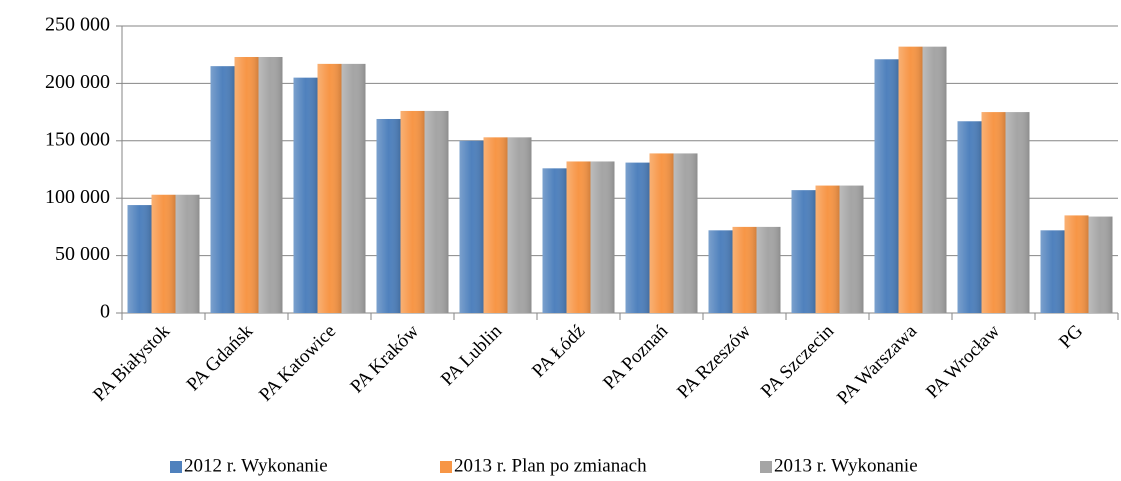  What do you see at coordinates (77, 197) in the screenshot?
I see `y-tick-label: 100 000` at bounding box center [77, 197].